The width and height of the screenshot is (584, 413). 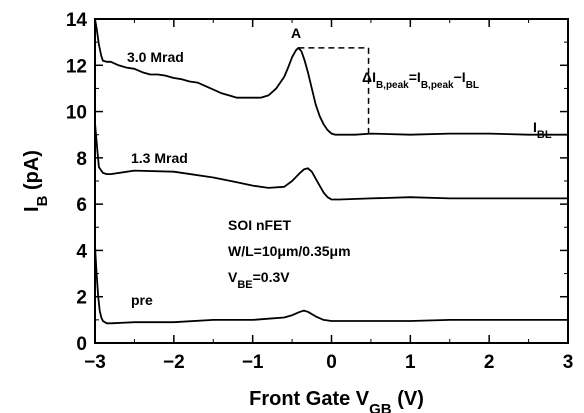 I want to click on y-tick-label: 0, so click(x=81, y=344).